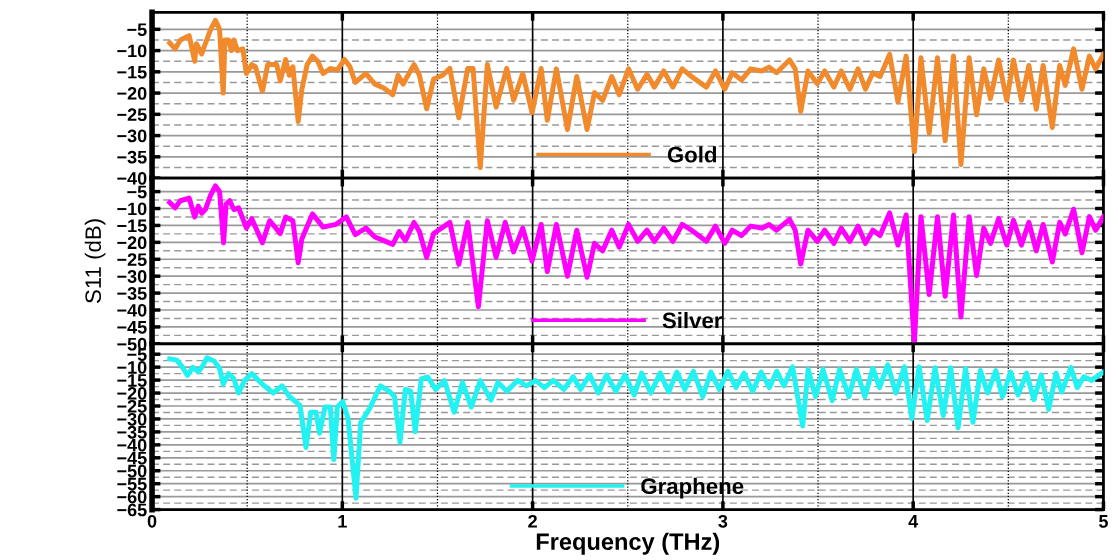 The image size is (1118, 560). I want to click on text: Silver, so click(692, 320).